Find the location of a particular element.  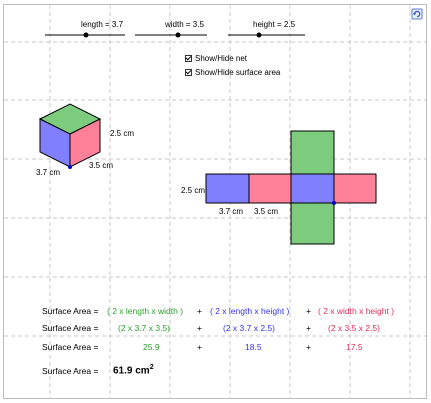

total-value: 61.9 cm is located at coordinates (131, 371).